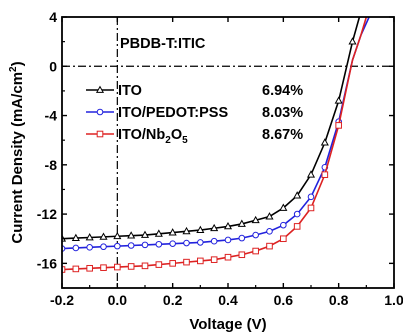  Describe the element at coordinates (51, 165) in the screenshot. I see `y-tick-label: -8` at that location.